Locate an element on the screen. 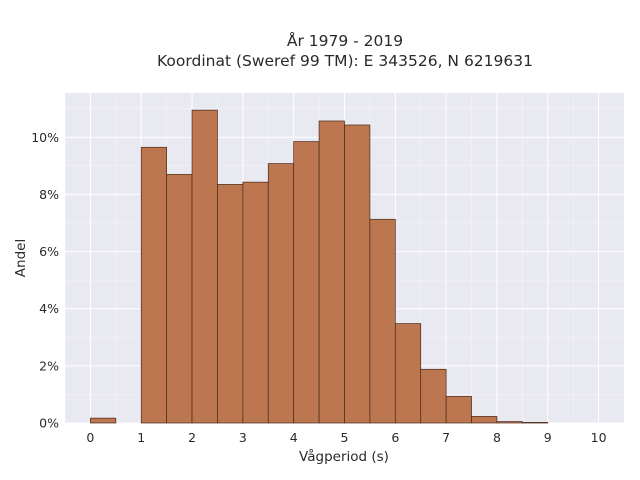 This screenshot has width=640, height=480. x-axis-label: Vågperiod (s) is located at coordinates (344, 456).